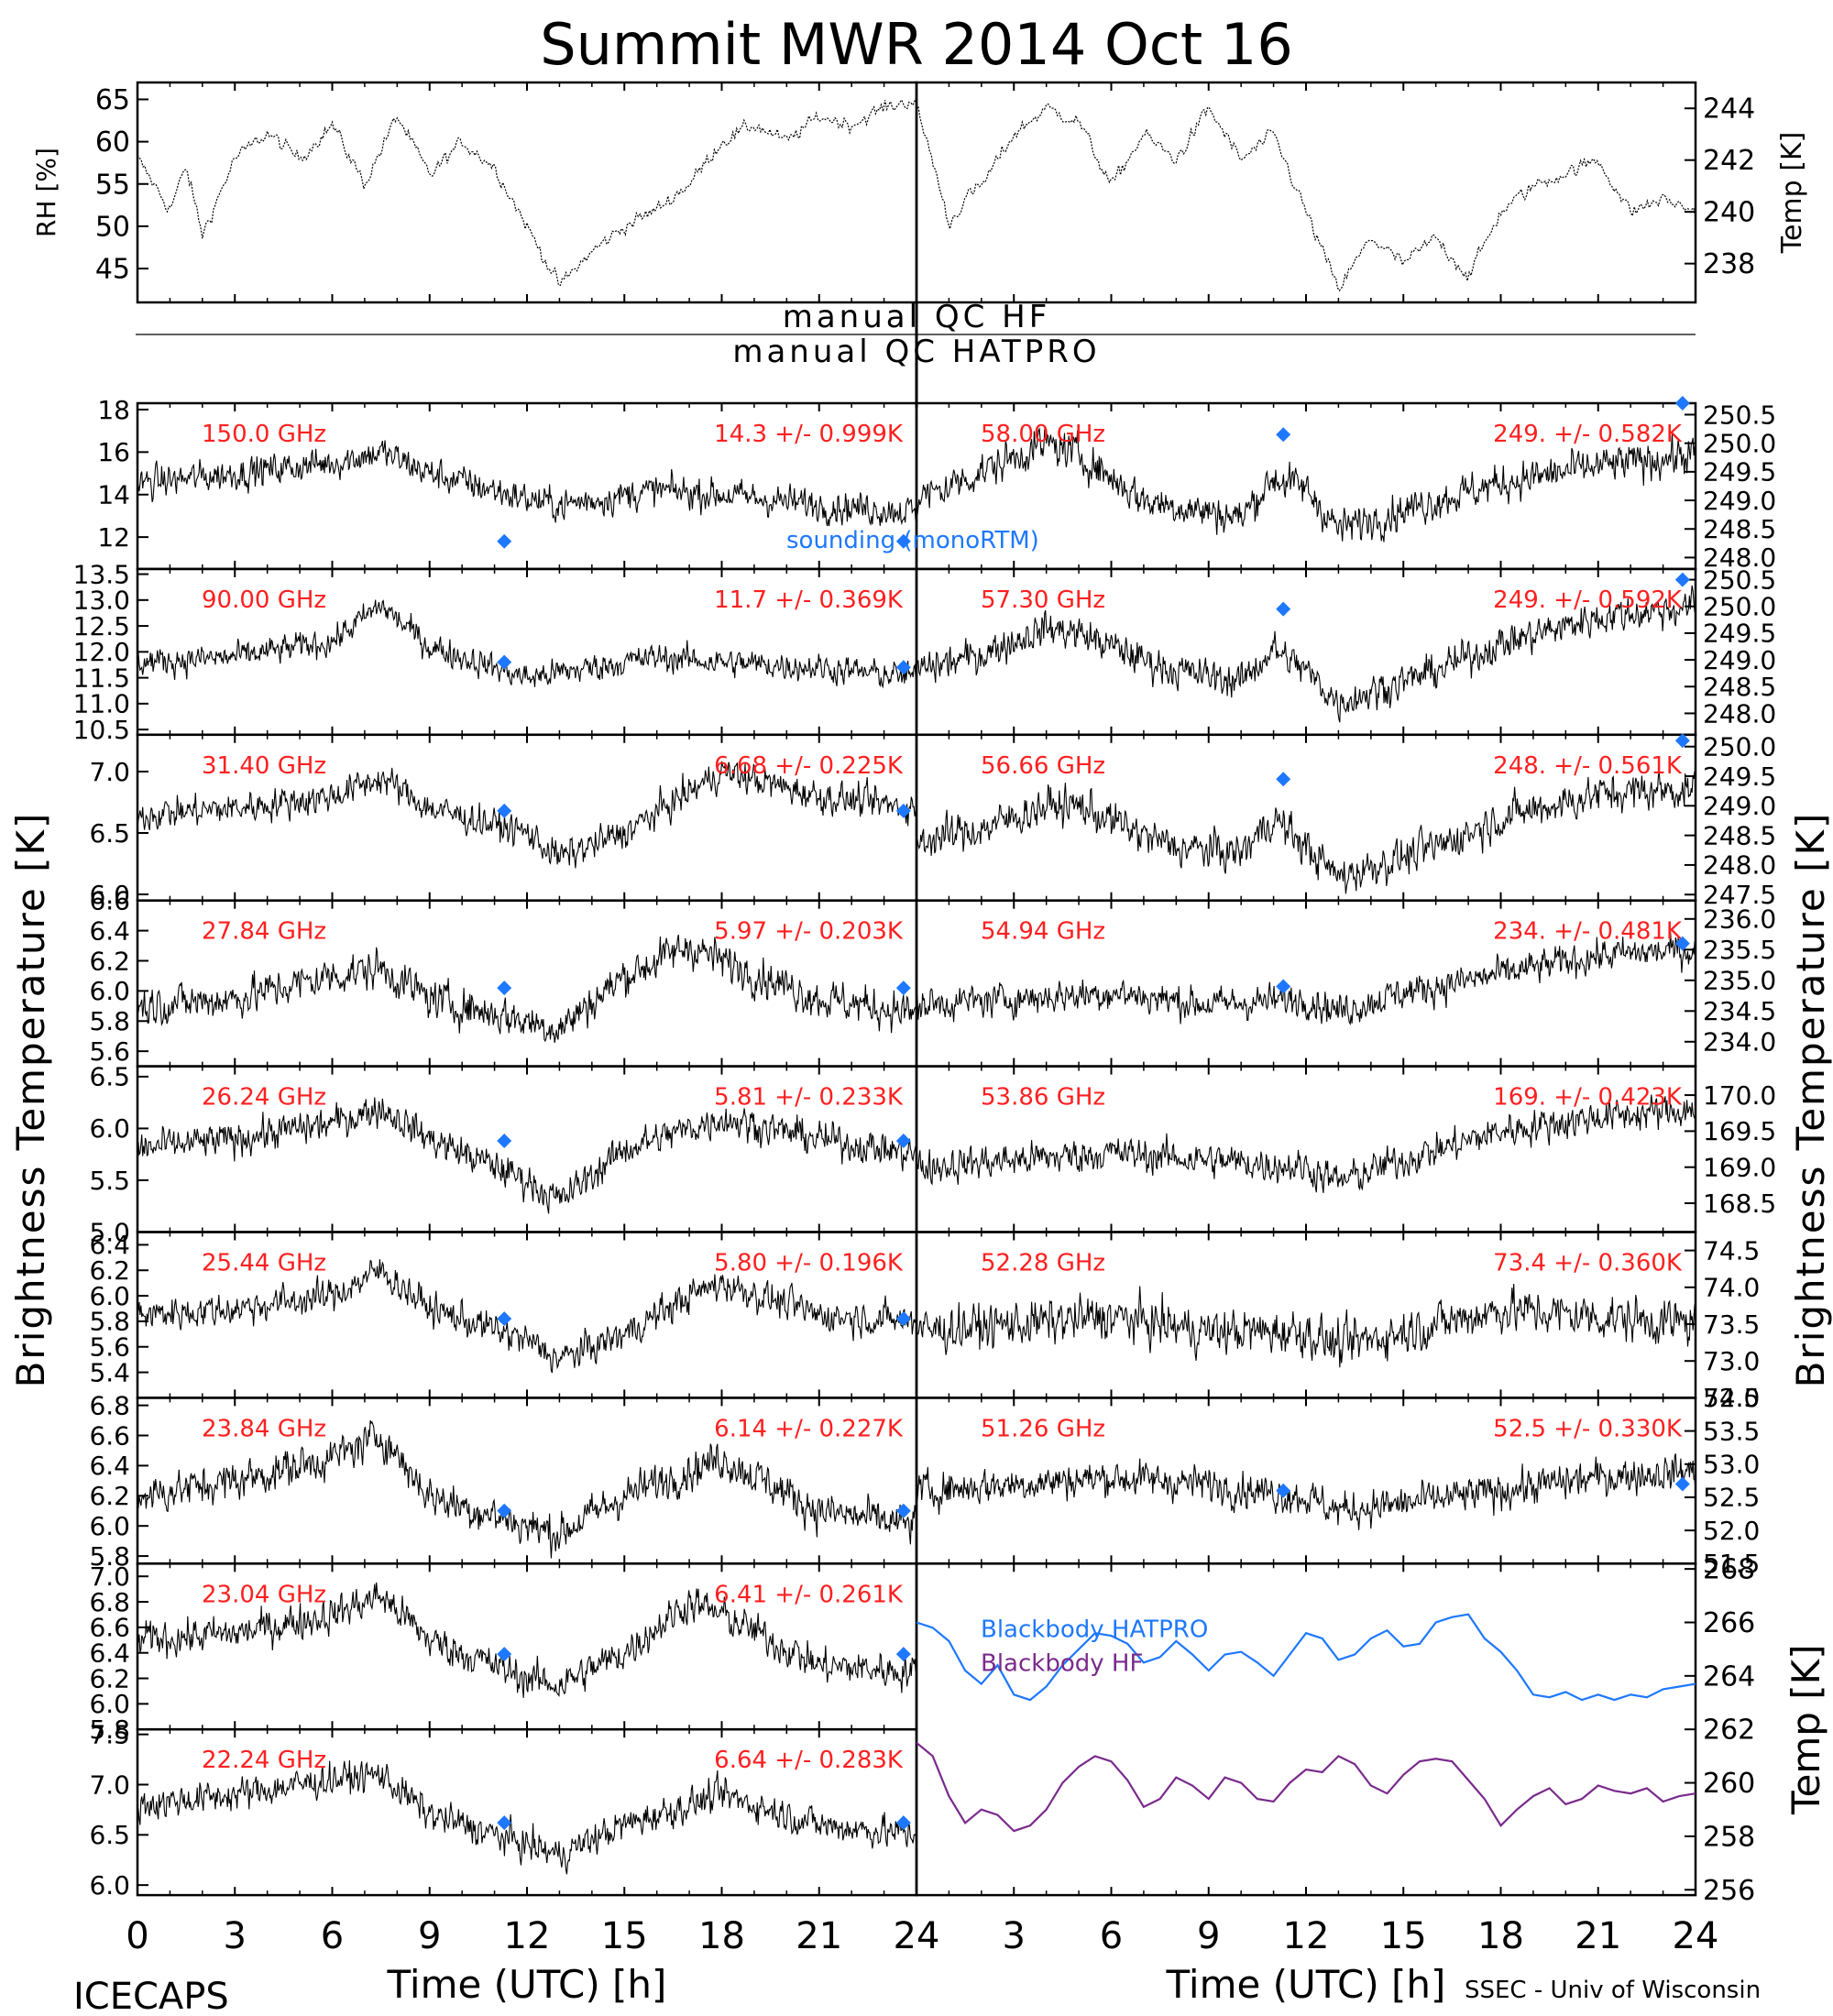  I want to click on y-tick-label: 249.0, so click(1739, 660).